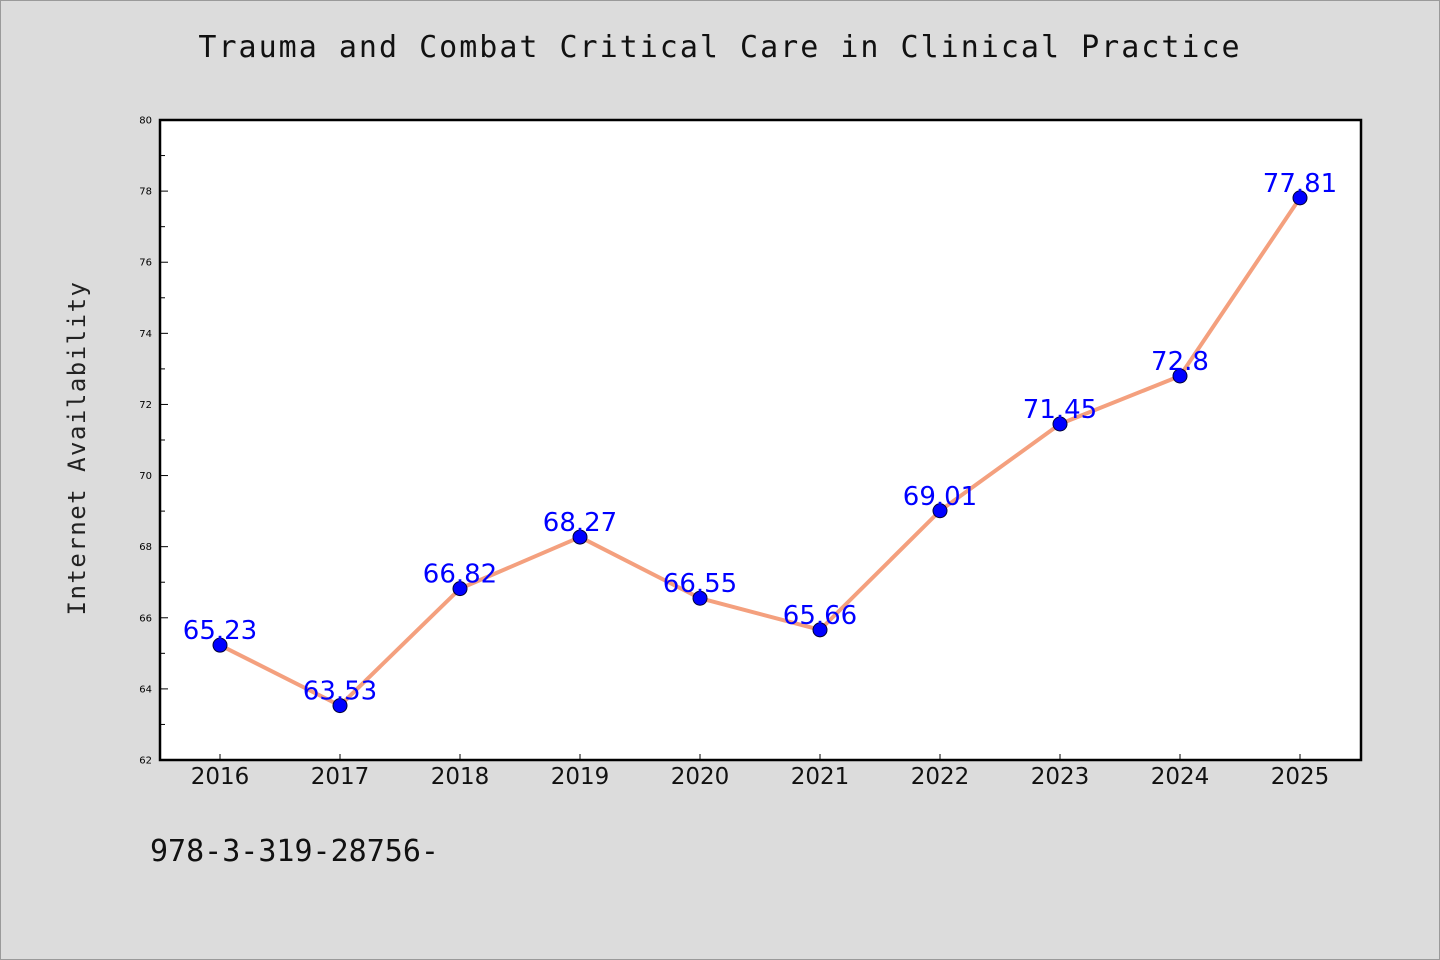 The height and width of the screenshot is (960, 1440). Describe the element at coordinates (940, 497) in the screenshot. I see `data-label: 69.01` at that location.